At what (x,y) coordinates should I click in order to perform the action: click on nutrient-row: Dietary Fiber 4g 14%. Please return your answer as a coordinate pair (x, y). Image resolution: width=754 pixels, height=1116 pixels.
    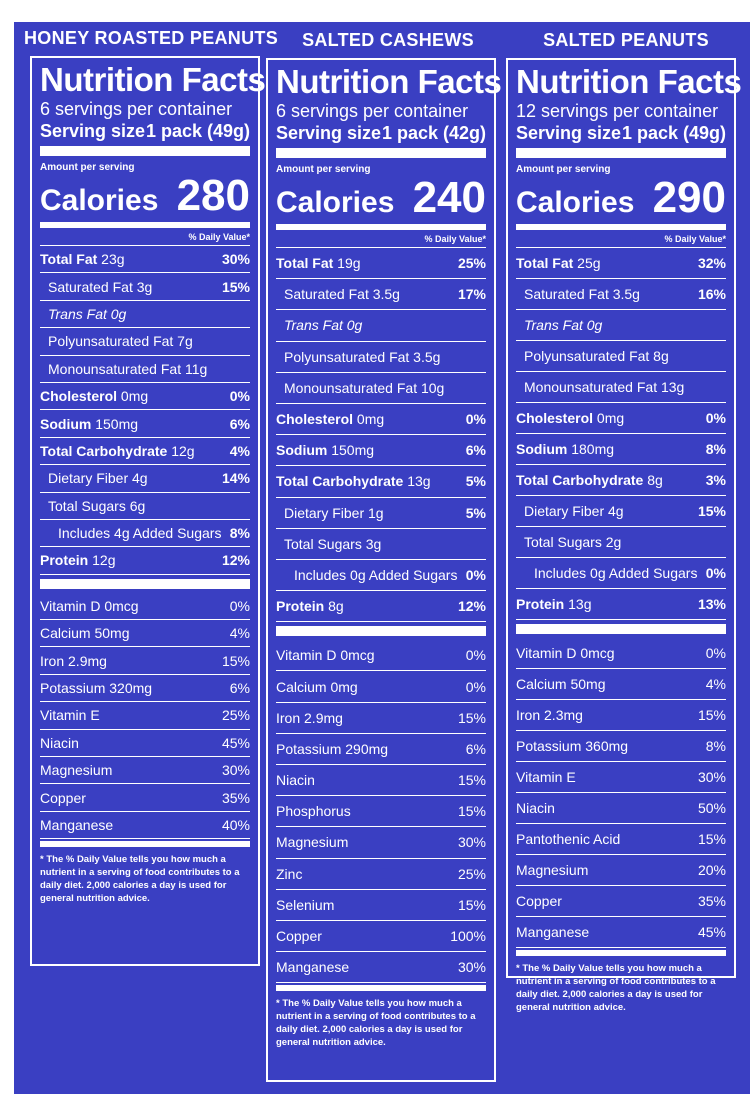
    Looking at the image, I should click on (145, 479).